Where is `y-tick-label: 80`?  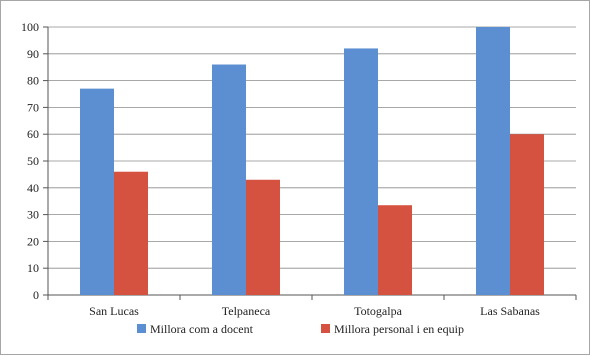 y-tick-label: 80 is located at coordinates (33, 81).